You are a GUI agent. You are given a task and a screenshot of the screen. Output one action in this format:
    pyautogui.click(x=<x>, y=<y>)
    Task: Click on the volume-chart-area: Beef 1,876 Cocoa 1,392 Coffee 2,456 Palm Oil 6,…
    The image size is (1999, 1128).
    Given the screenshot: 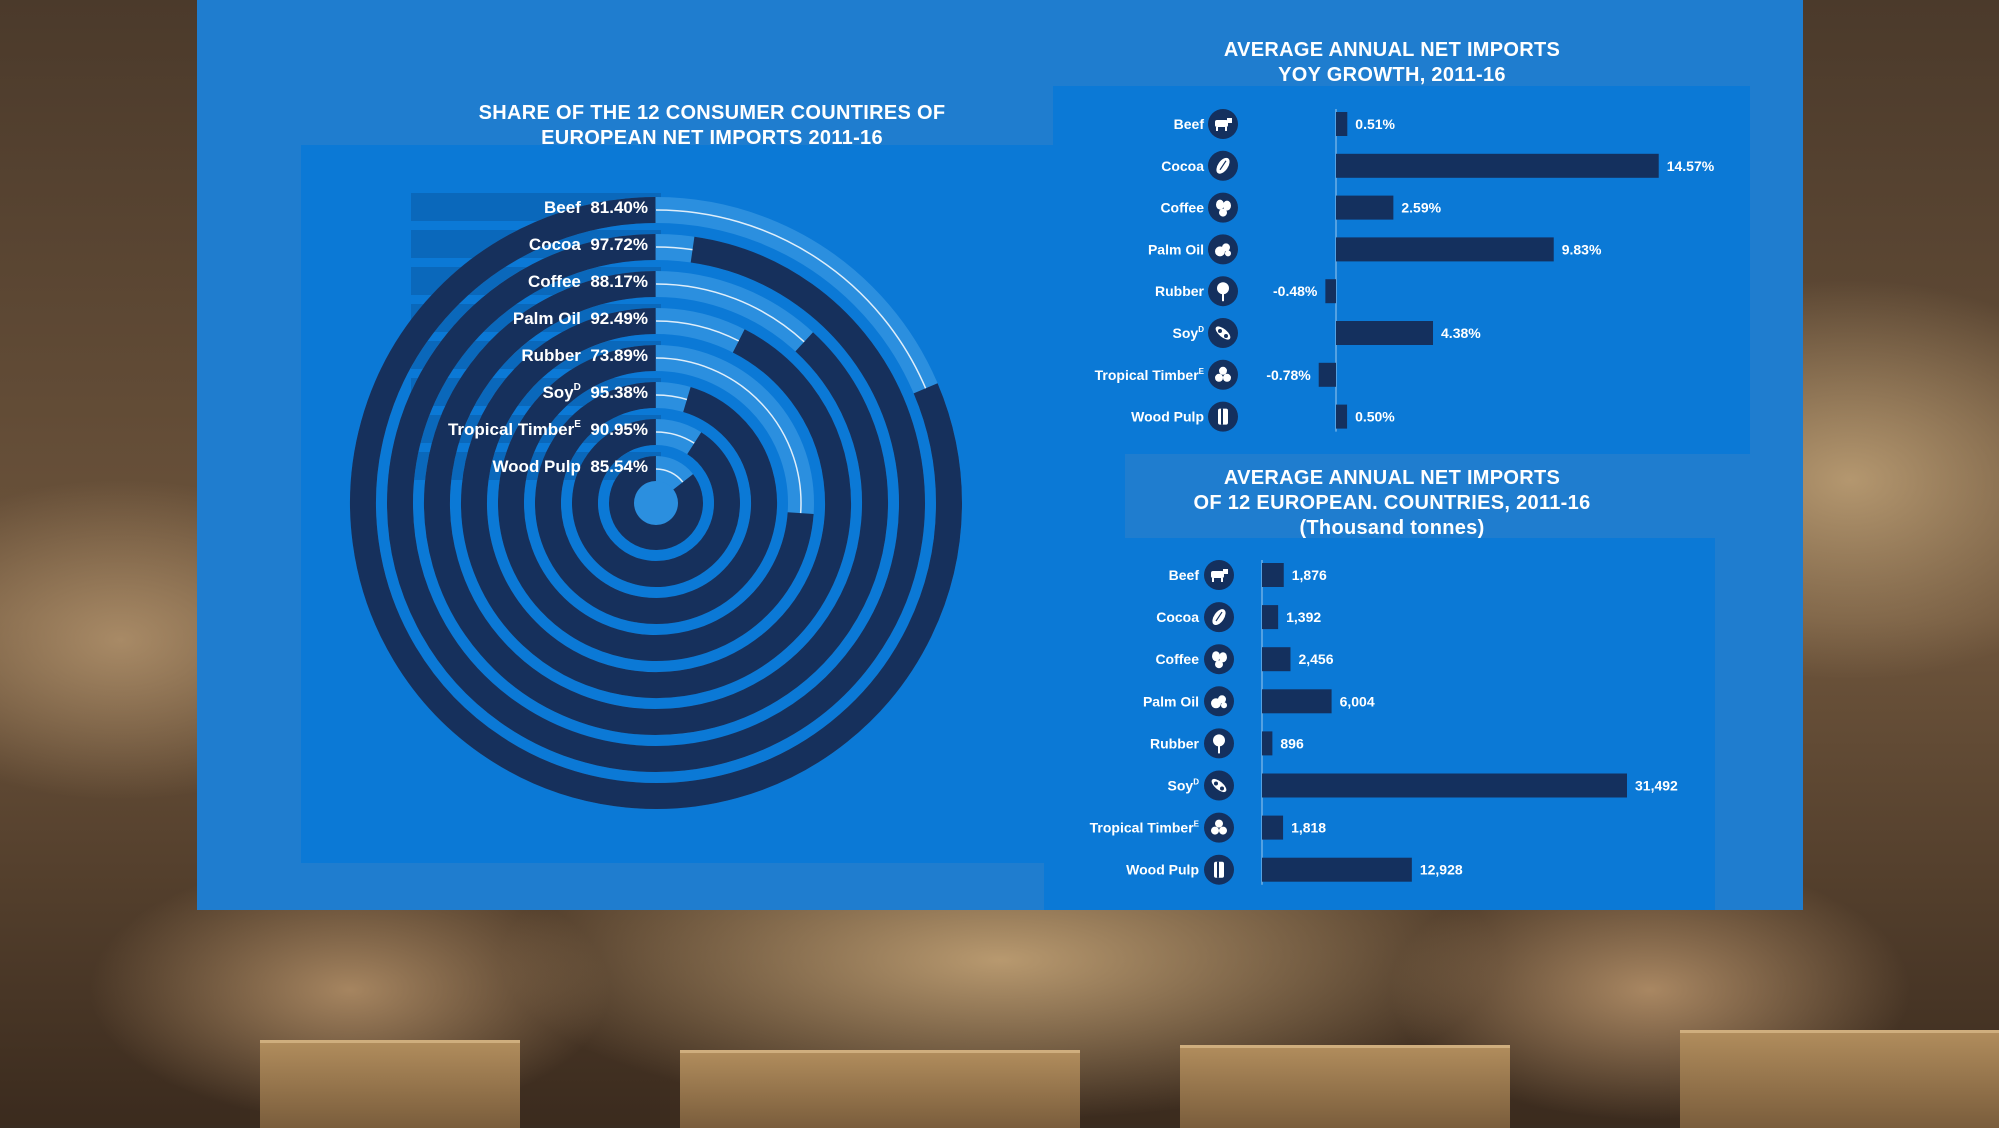 What is the action you would take?
    pyautogui.click(x=1379, y=724)
    